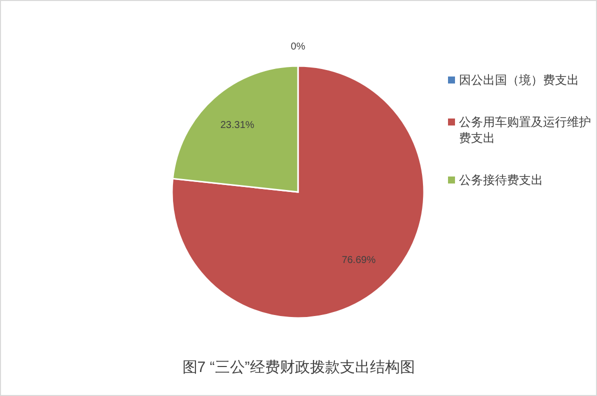 The image size is (597, 396). I want to click on data-label: 76.69%, so click(359, 260).